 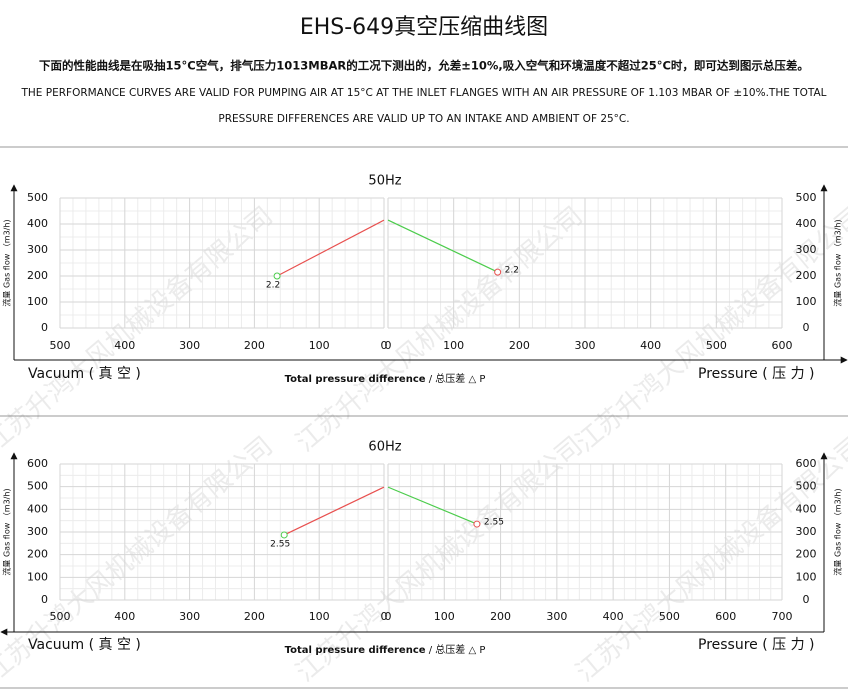 I want to click on x-tick-label: 700, so click(x=782, y=616).